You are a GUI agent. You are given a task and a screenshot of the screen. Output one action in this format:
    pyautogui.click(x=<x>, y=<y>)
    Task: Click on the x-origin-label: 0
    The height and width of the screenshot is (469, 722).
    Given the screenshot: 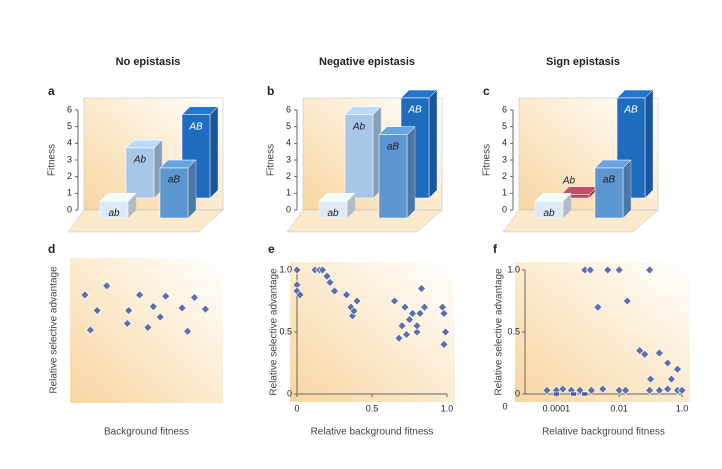 What is the action you would take?
    pyautogui.click(x=504, y=406)
    